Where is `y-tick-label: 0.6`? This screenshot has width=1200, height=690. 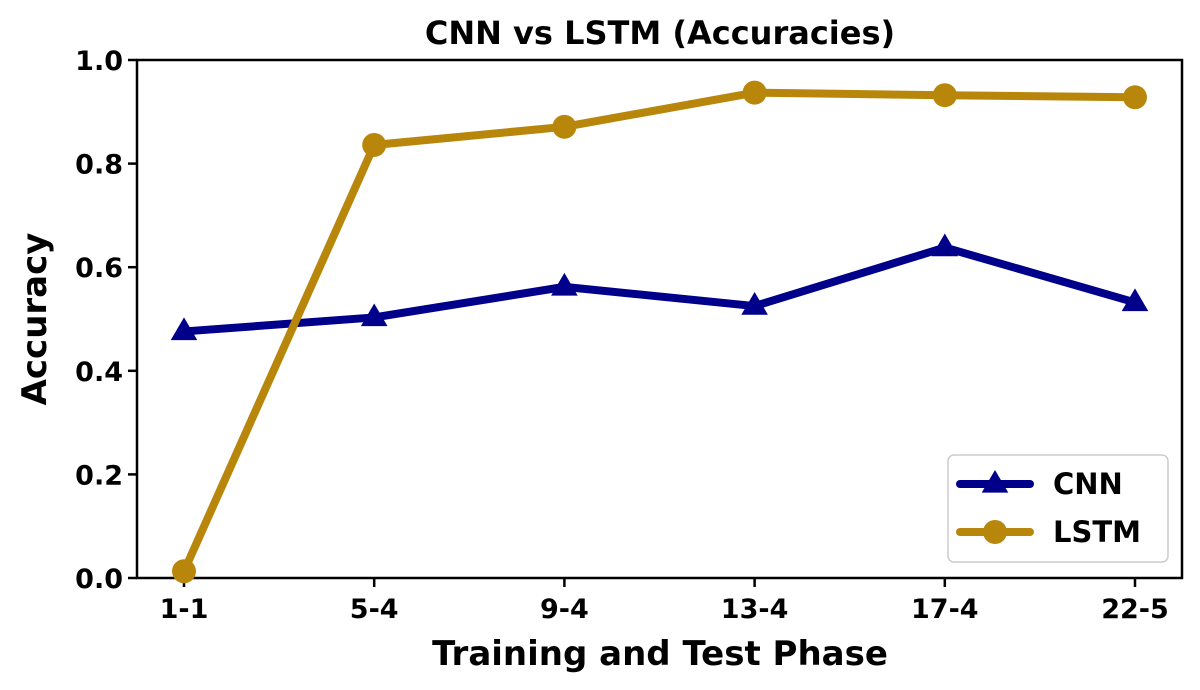 y-tick-label: 0.6 is located at coordinates (99, 268).